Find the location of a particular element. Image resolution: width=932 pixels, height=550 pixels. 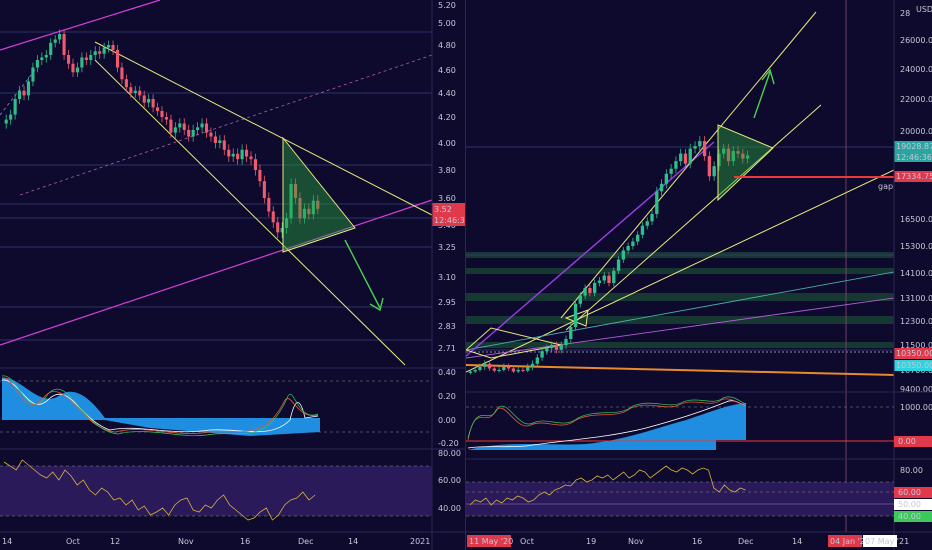

macd-histogram-lower is located at coordinates (212, 427).